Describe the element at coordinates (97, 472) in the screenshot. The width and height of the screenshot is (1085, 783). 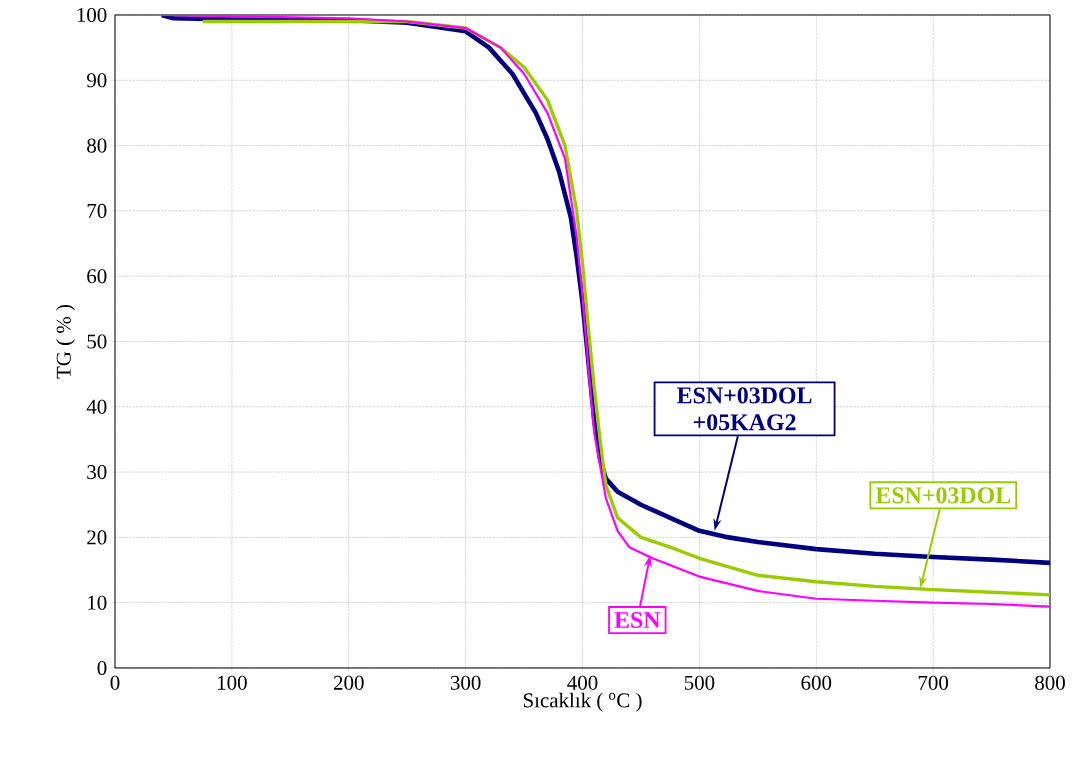
I see `y-tick-label: 30` at that location.